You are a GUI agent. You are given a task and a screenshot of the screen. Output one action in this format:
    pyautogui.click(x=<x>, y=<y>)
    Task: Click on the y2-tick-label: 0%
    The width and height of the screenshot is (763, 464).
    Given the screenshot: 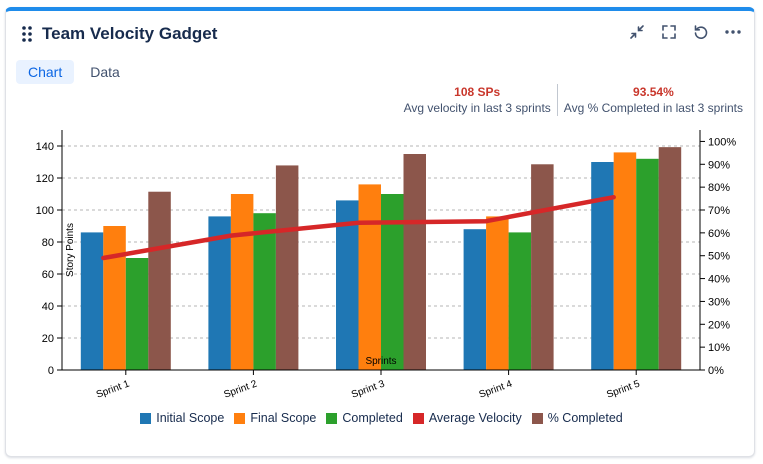 What is the action you would take?
    pyautogui.click(x=716, y=371)
    